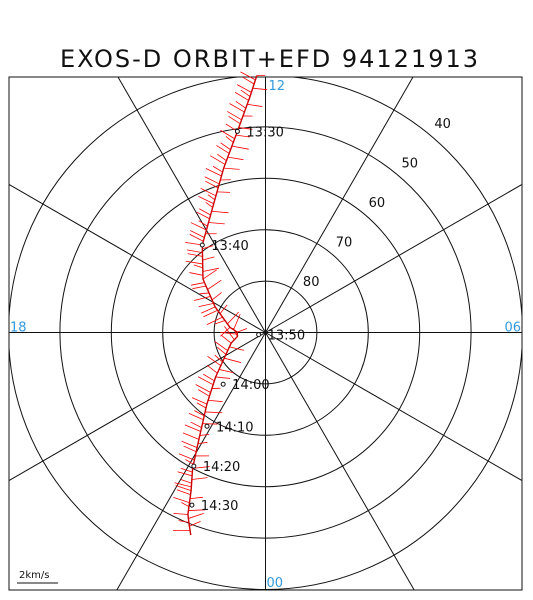 The image size is (533, 600). What do you see at coordinates (442, 124) in the screenshot?
I see `lat-label-40: 40` at bounding box center [442, 124].